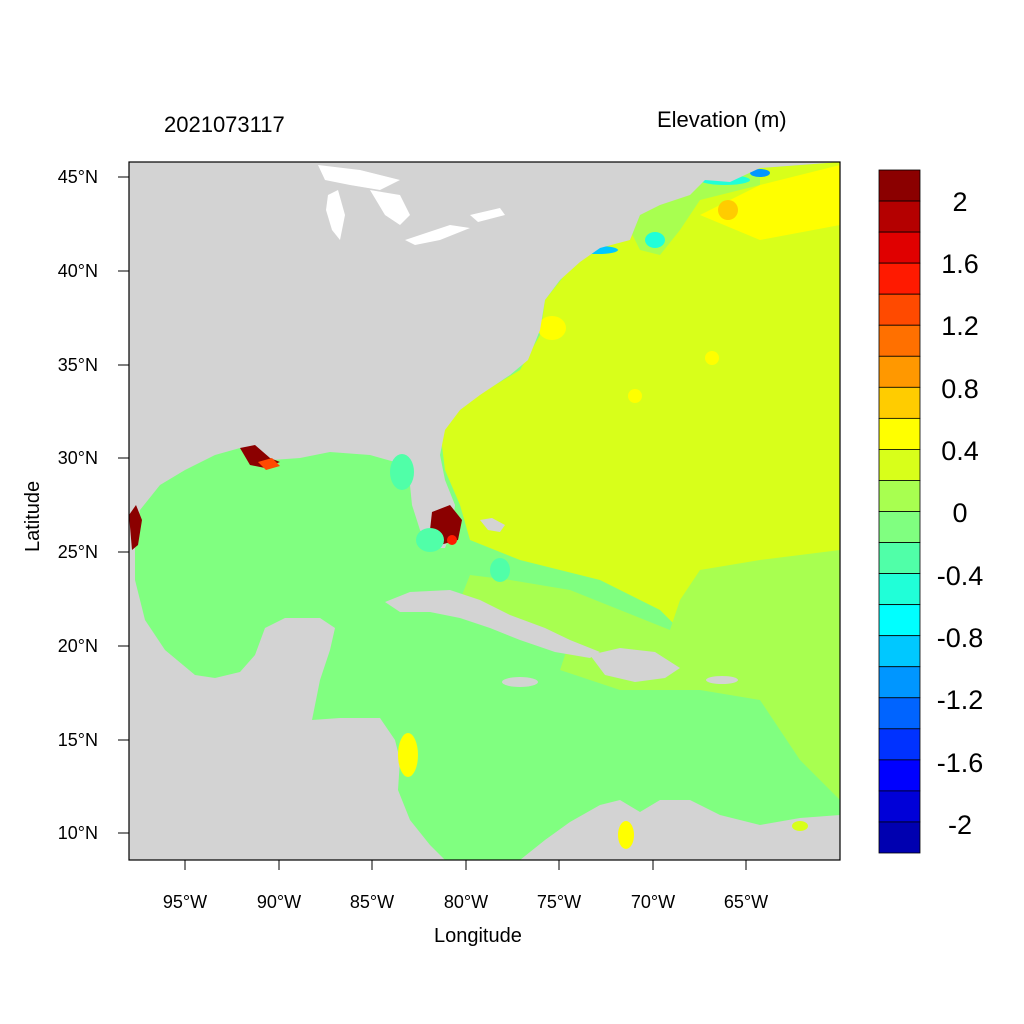  I want to click on x-axis-label: Longitude, so click(478, 936).